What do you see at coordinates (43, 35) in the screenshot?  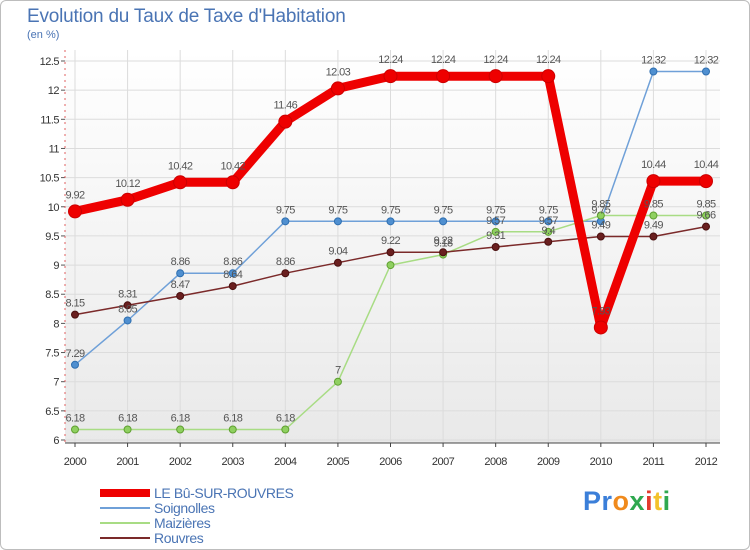 I see `y-unit-label: (en %)` at bounding box center [43, 35].